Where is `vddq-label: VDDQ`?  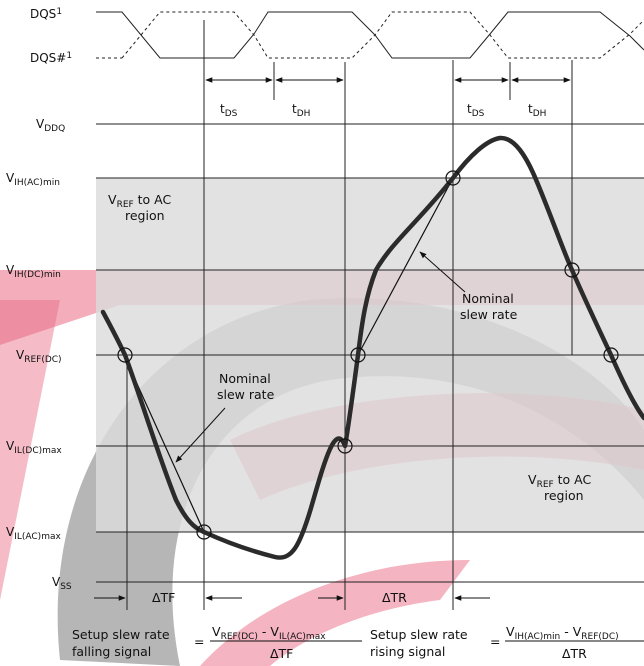
vddq-label: VDDQ is located at coordinates (50, 125).